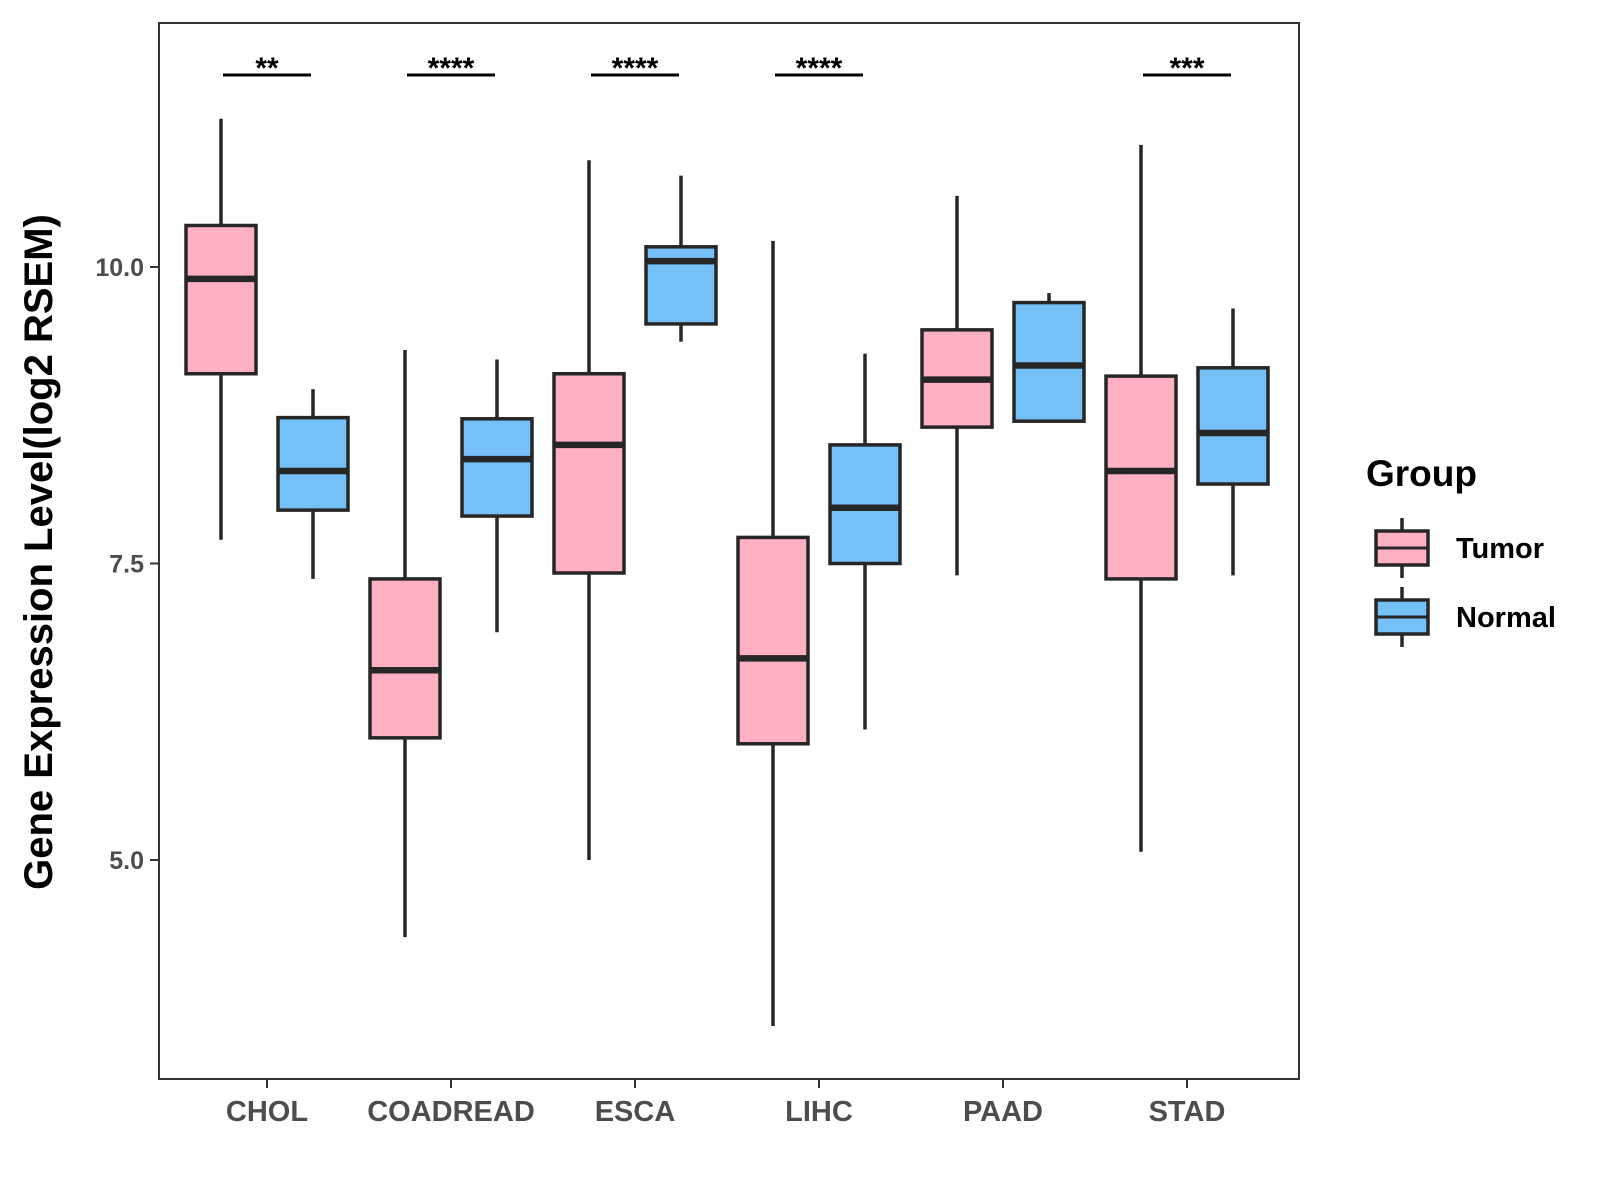 This screenshot has height=1200, width=1600. I want to click on legend: Group Tumor Normal, so click(1461, 550).